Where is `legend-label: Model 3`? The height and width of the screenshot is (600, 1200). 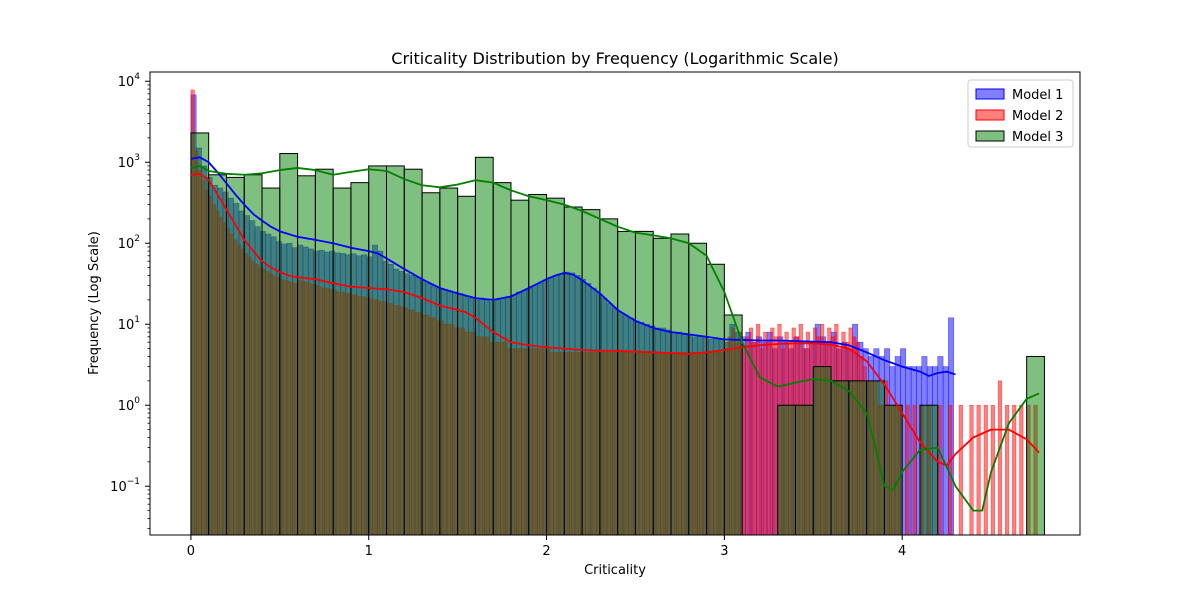
legend-label: Model 3 is located at coordinates (1037, 137).